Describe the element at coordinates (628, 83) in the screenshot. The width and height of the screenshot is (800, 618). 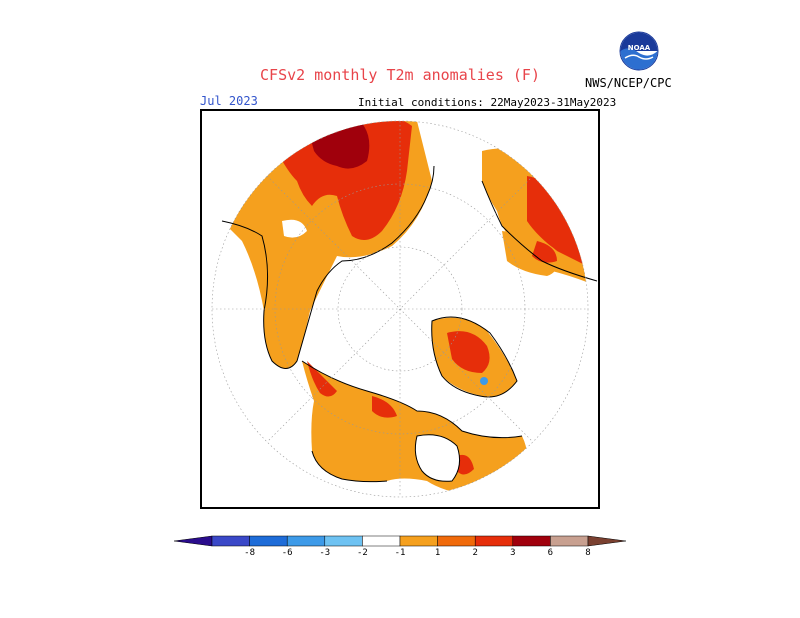
I see `organization-label: NWS/NCEP/CPC` at that location.